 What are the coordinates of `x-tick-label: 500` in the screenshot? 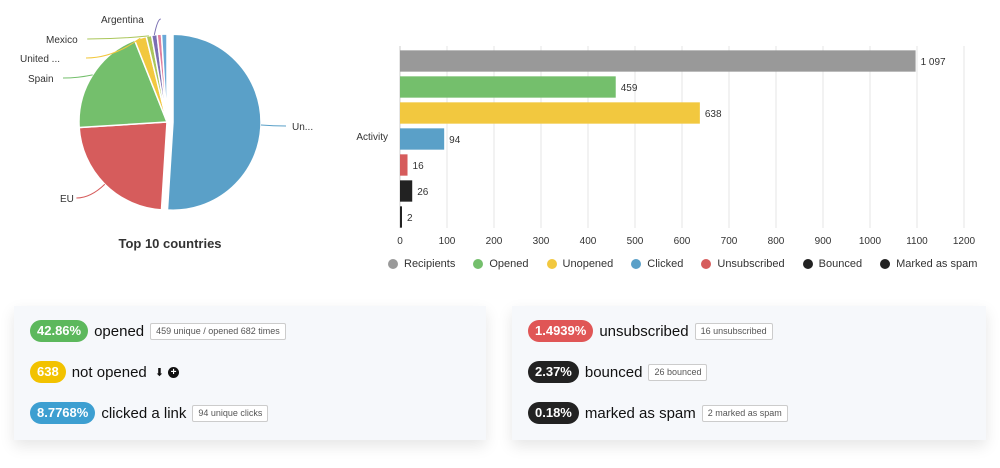 It's located at (635, 241).